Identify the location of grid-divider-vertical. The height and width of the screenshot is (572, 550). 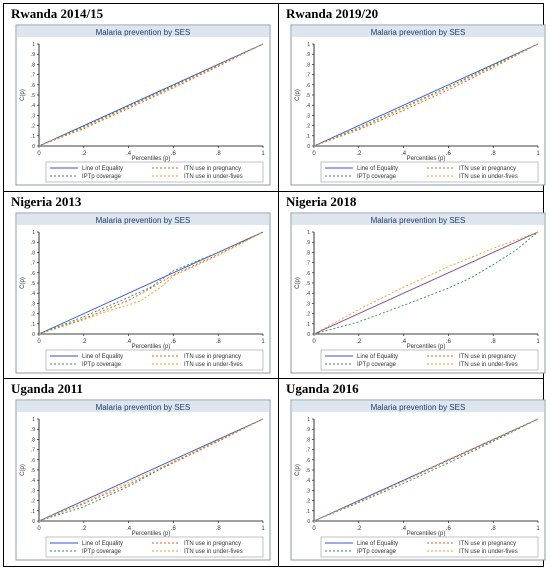
(278, 285).